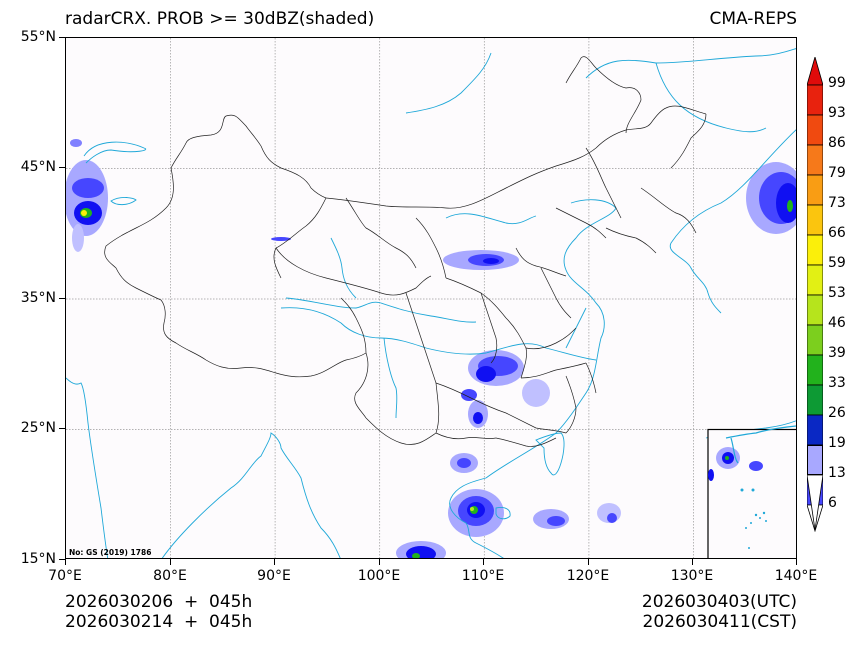 The height and width of the screenshot is (647, 860). I want to click on x-tick-label: 80°E, so click(170, 576).